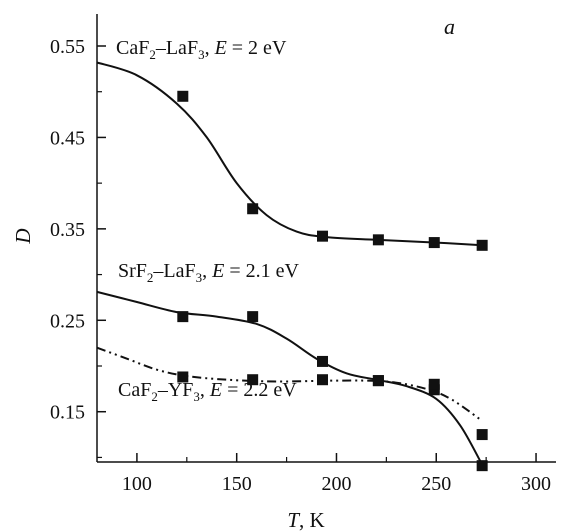 This screenshot has height=531, width=576. What do you see at coordinates (449, 26) in the screenshot?
I see `panel-label: a` at bounding box center [449, 26].